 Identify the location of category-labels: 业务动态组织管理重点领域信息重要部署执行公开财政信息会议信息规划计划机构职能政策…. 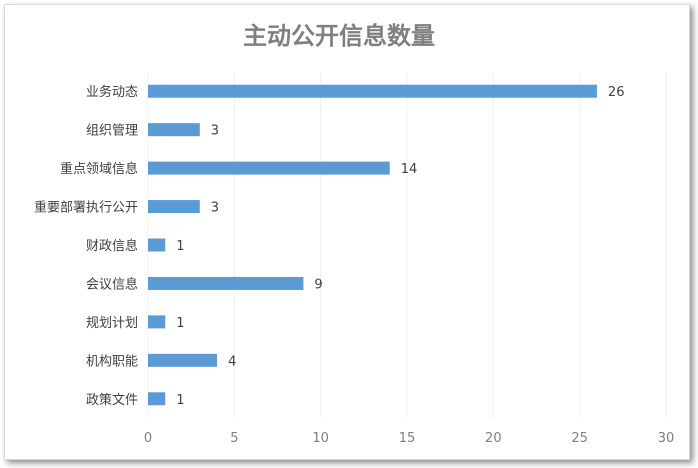
(86, 246).